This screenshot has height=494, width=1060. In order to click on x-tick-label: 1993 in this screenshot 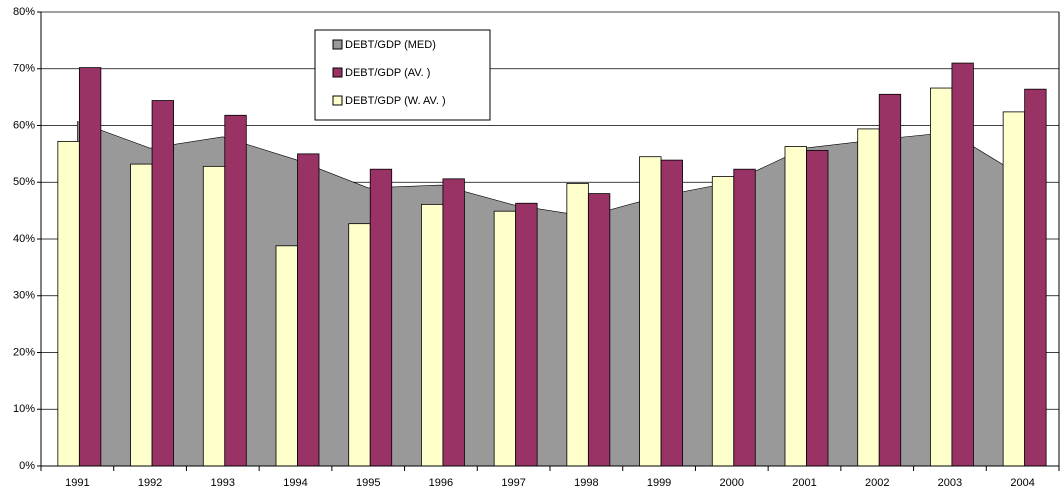, I will do `click(223, 483)`.